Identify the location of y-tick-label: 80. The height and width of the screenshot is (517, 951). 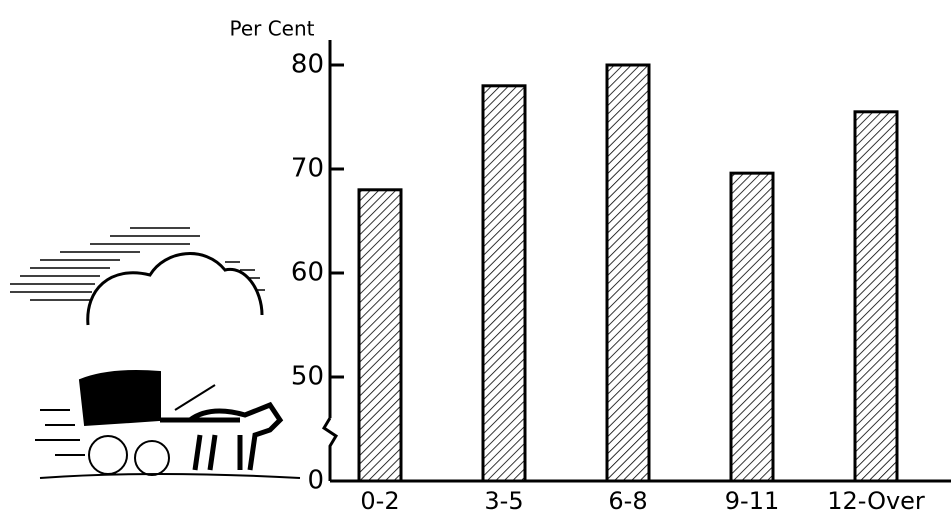
(307, 65).